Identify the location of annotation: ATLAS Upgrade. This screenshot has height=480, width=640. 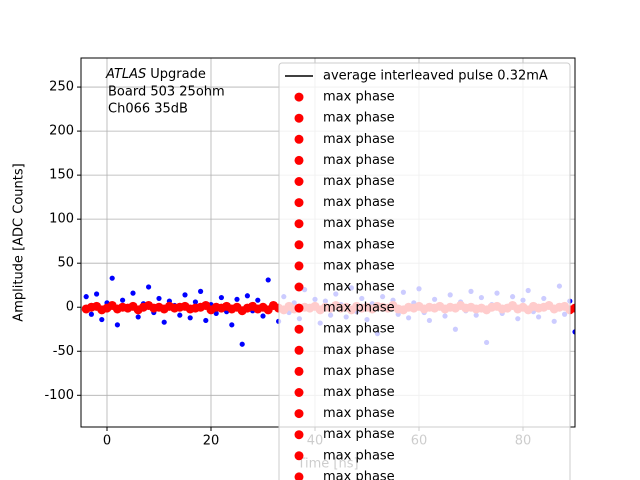
(155, 74).